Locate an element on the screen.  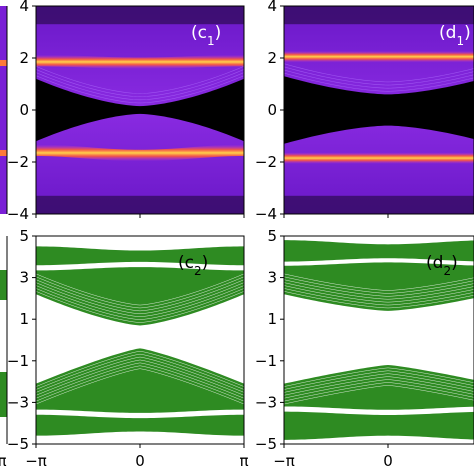
left-xtick-label: π is located at coordinates (3, 461).